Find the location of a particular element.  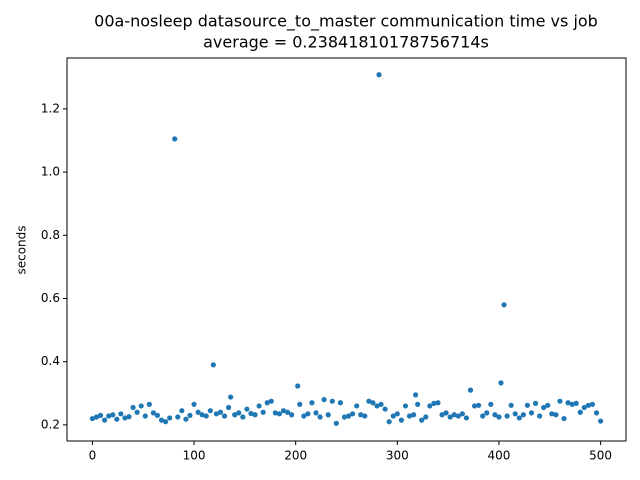

x-tick-label: 500 is located at coordinates (600, 456).